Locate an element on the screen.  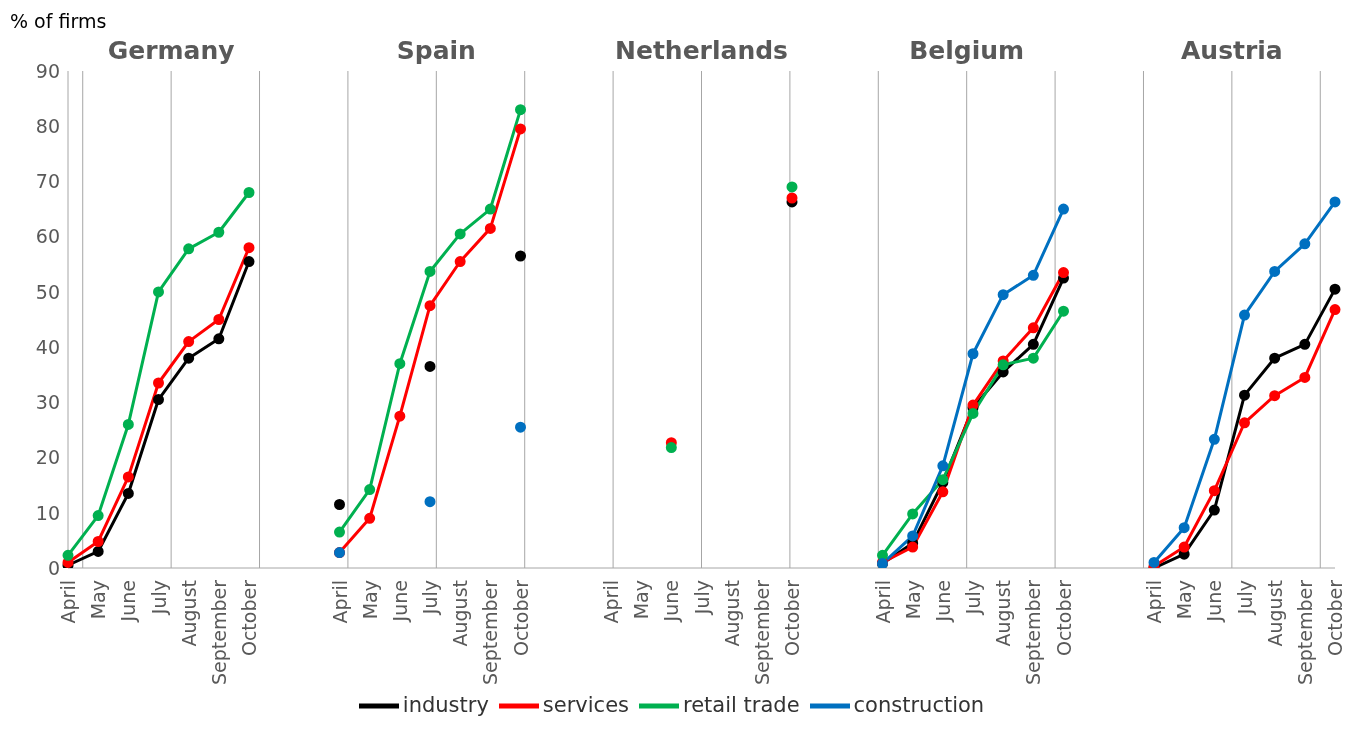
y-tick-label: 80 is located at coordinates (47, 125).